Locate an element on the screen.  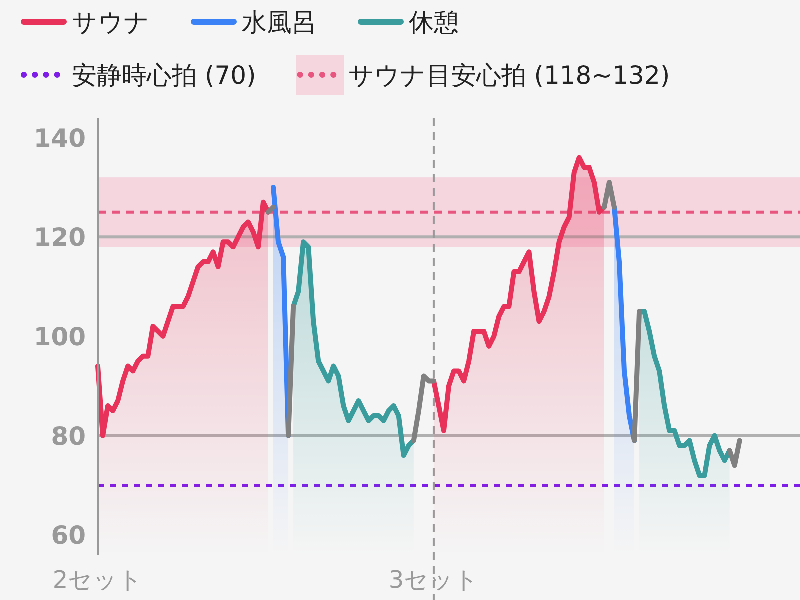
y-tick-label: 120 is located at coordinates (60, 237).